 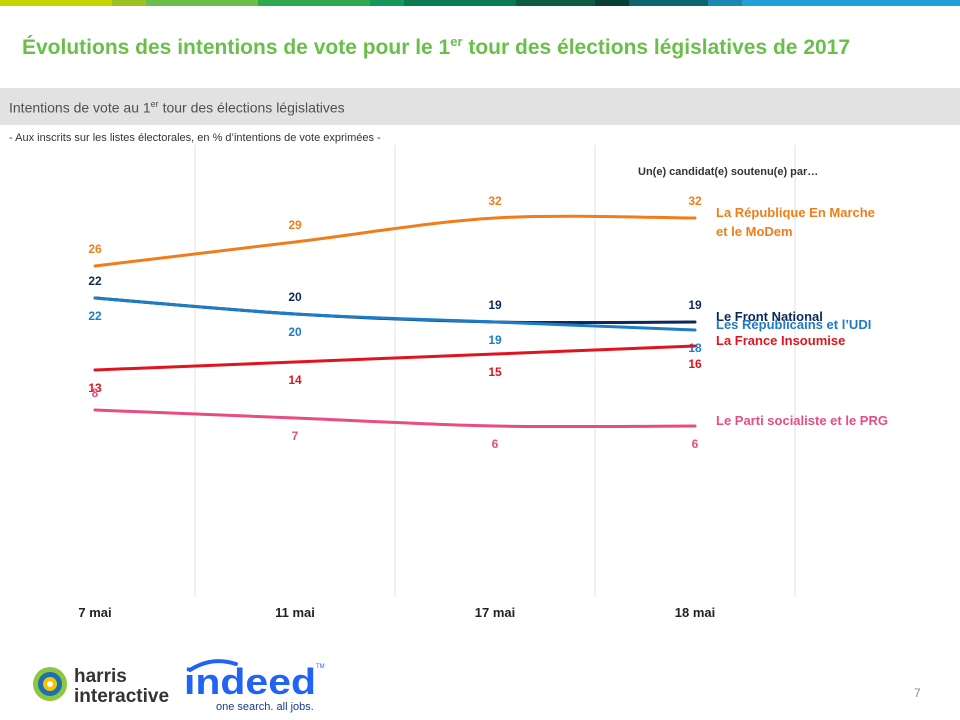 What do you see at coordinates (495, 612) in the screenshot?
I see `x-tick-label: 17 mai` at bounding box center [495, 612].